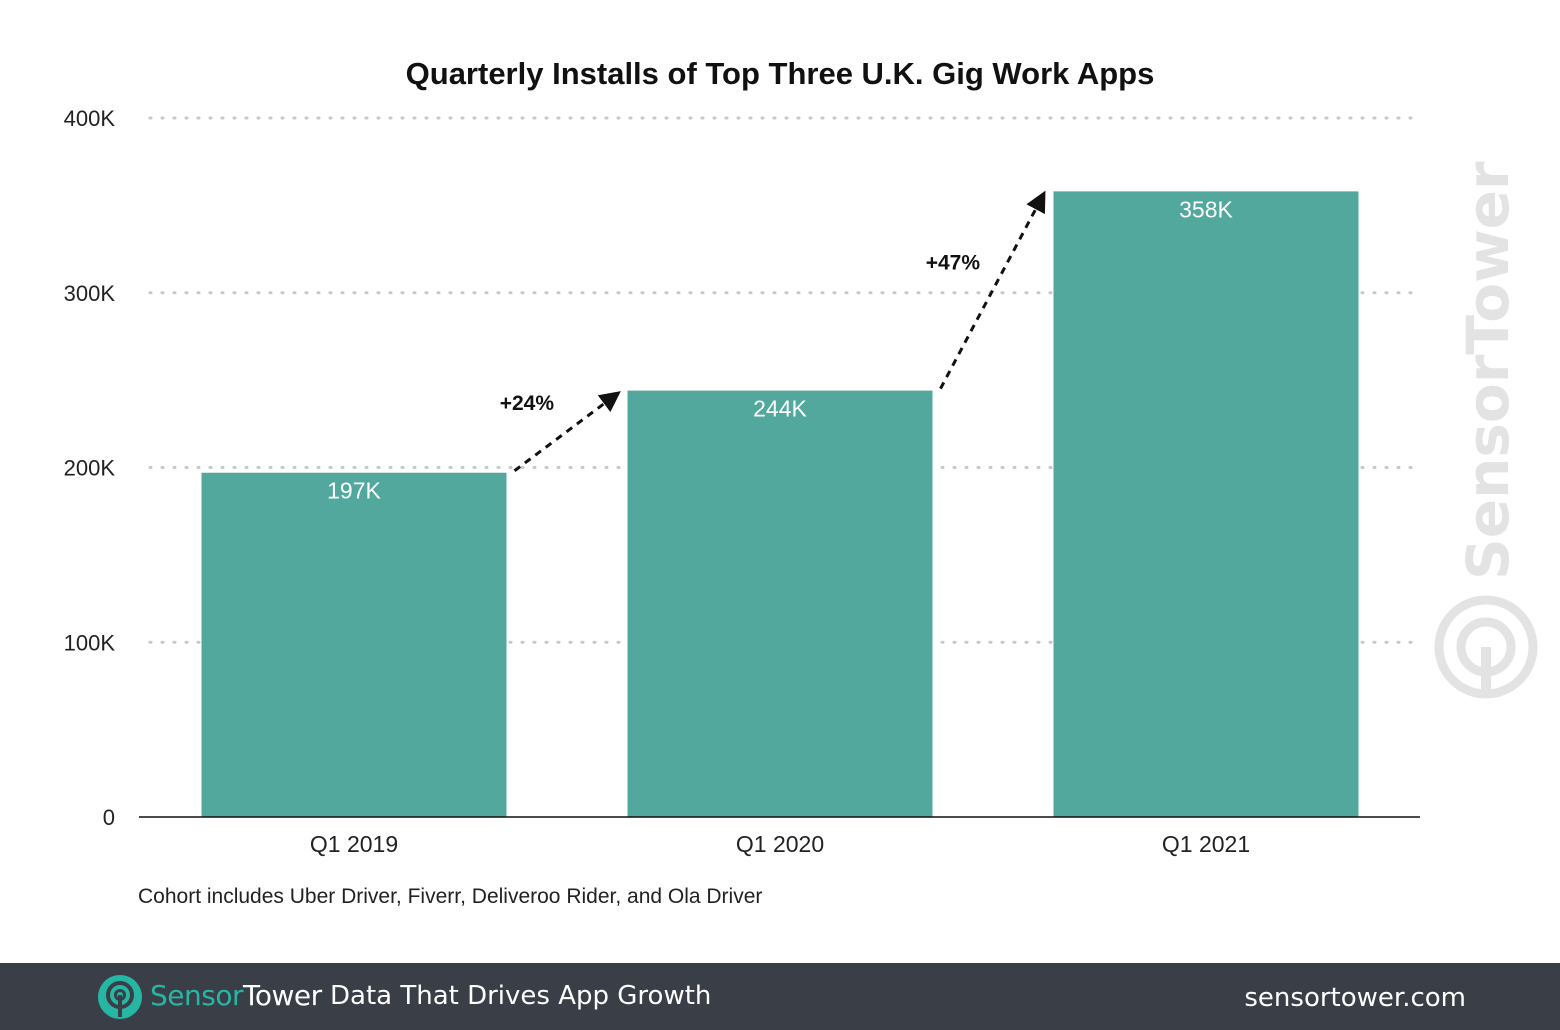  What do you see at coordinates (109, 817) in the screenshot?
I see `y-tick-label: 0` at bounding box center [109, 817].